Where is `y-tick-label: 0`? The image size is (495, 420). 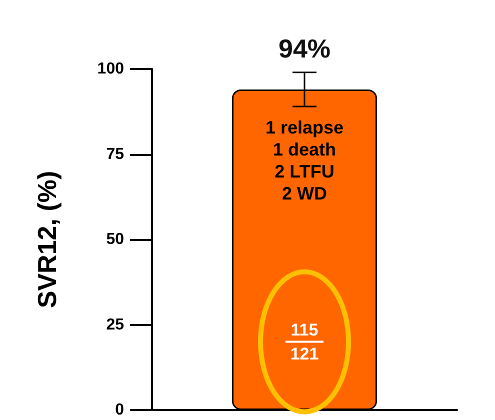 y-tick-label: 0 is located at coordinates (119, 410).